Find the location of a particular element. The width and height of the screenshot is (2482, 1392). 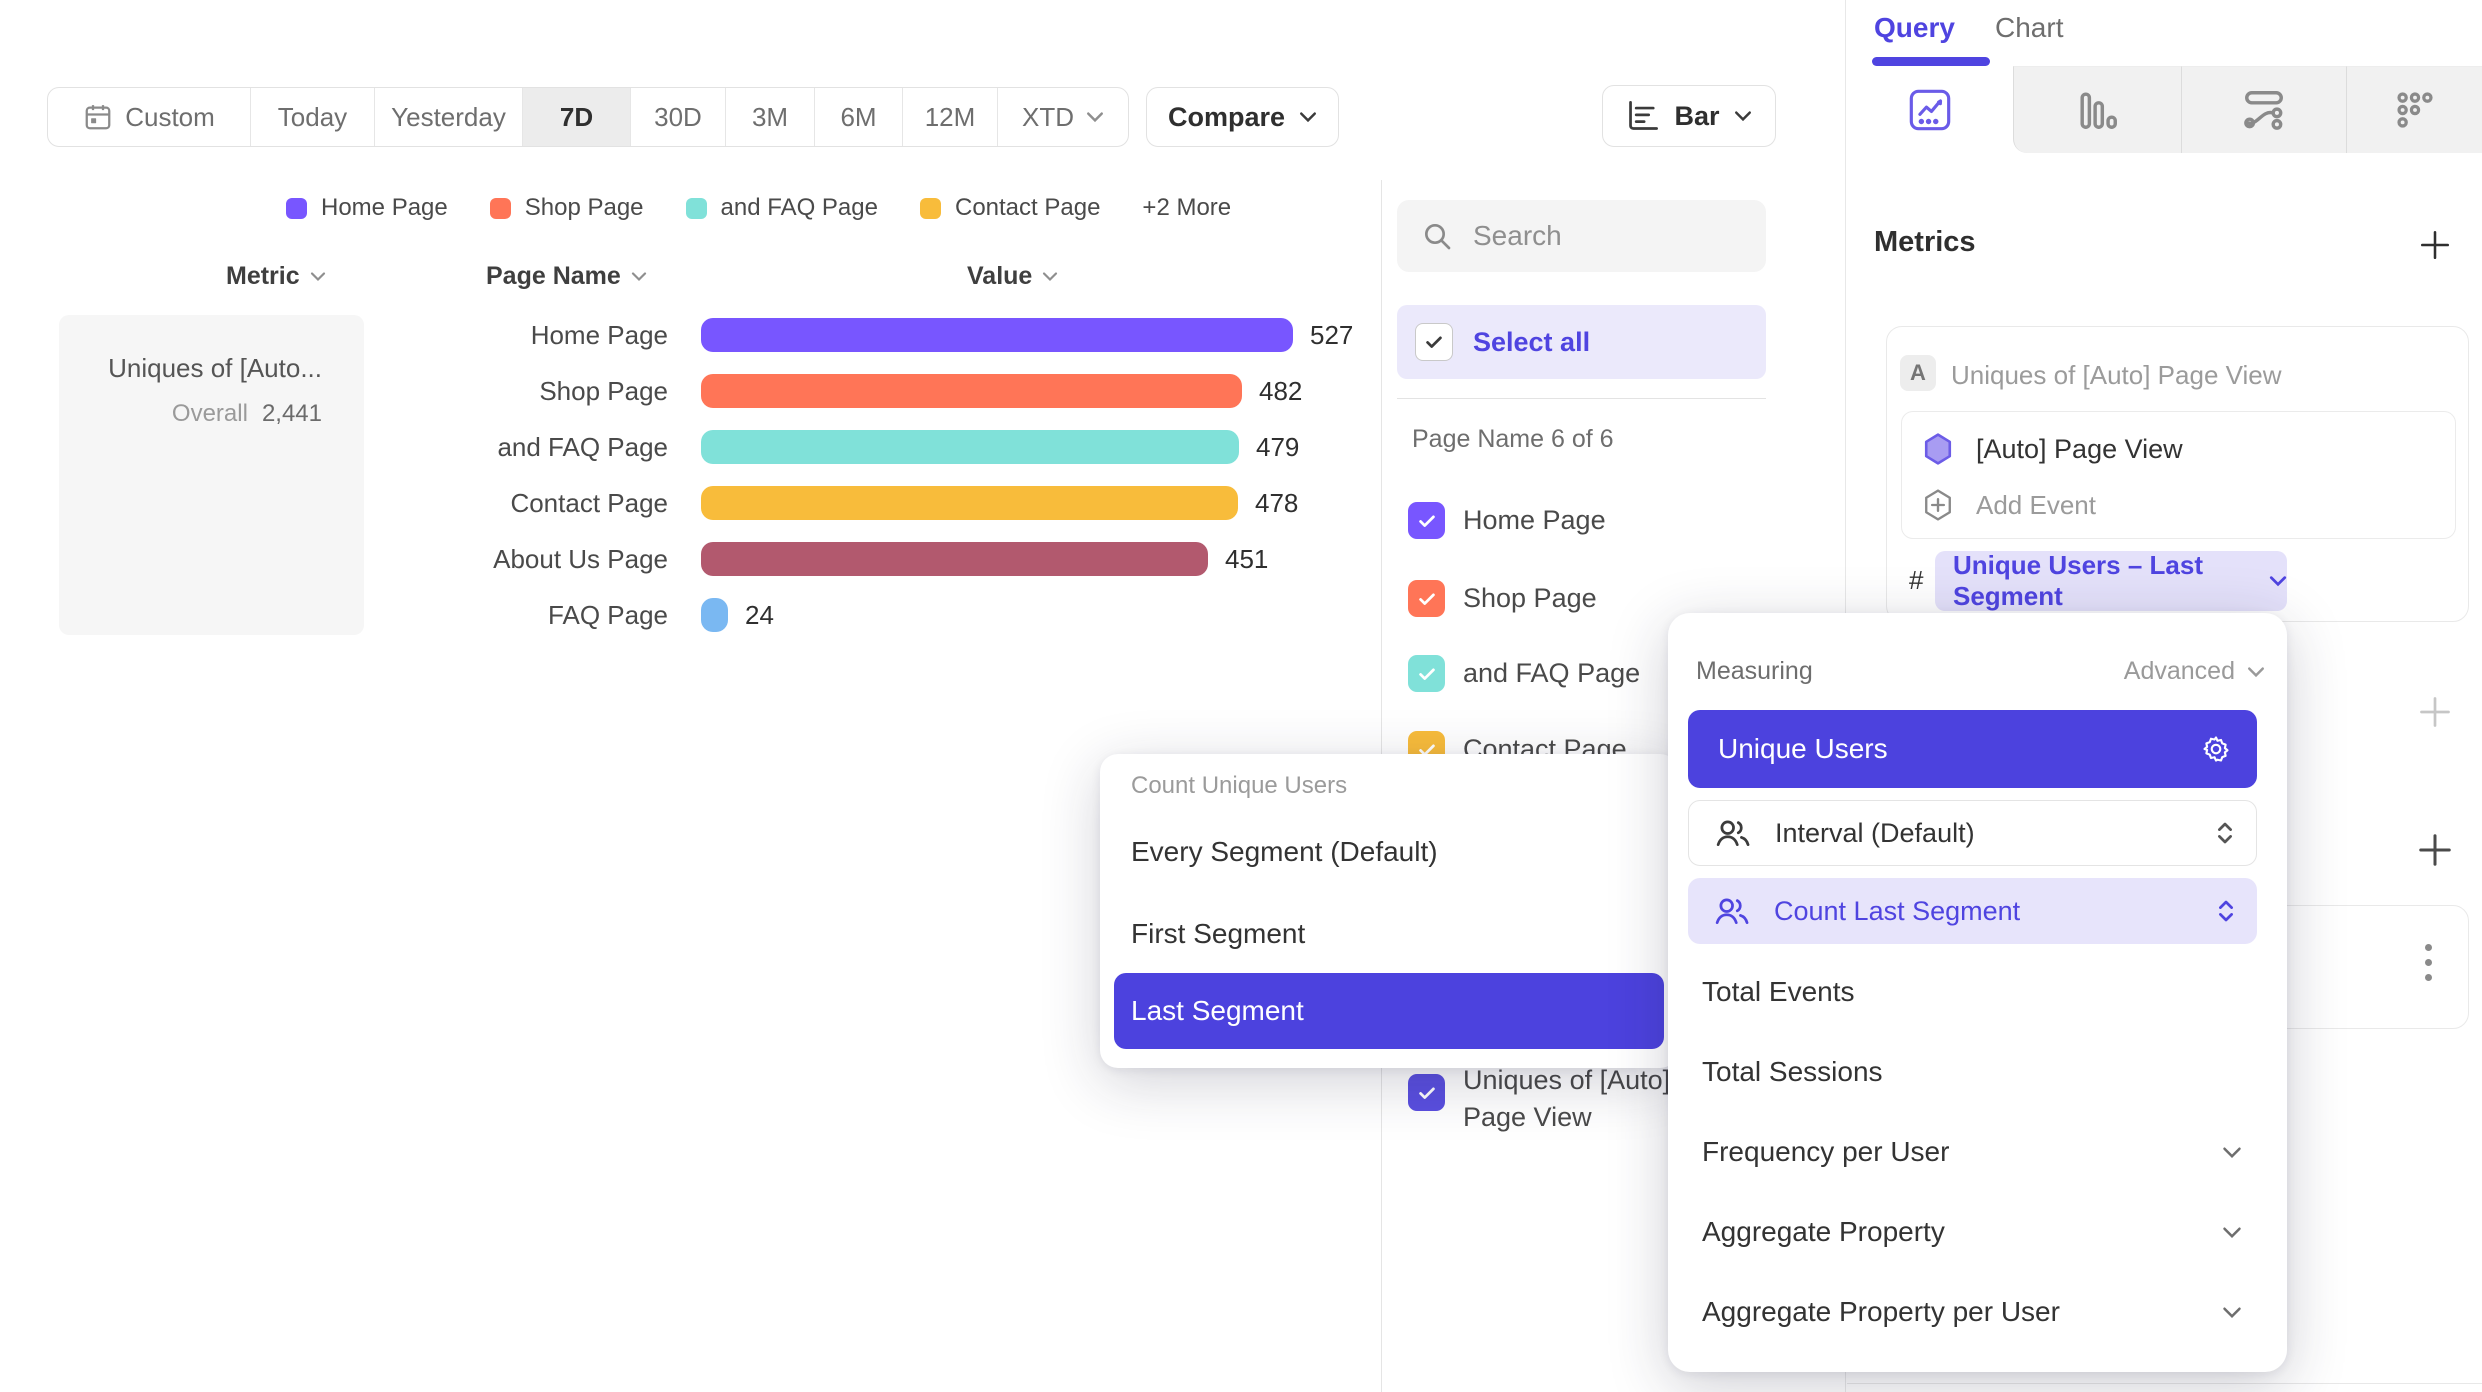

date-range-xtd: XTD is located at coordinates (1063, 117).